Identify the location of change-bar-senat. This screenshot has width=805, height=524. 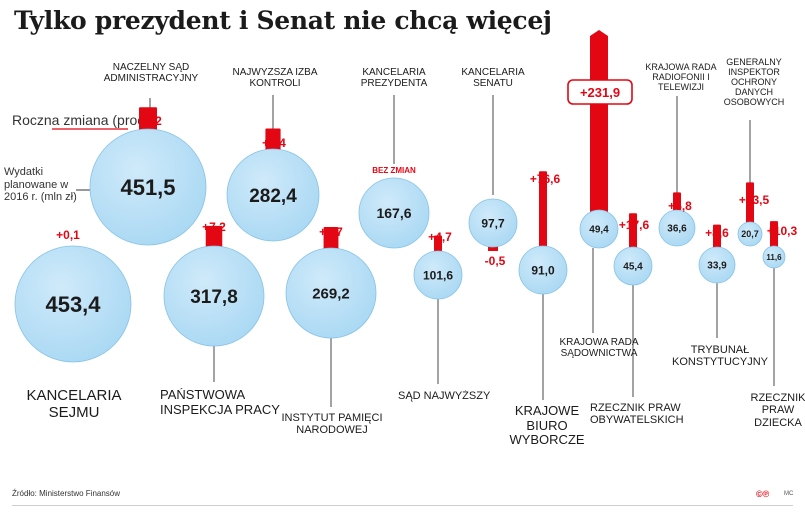
(493, 248).